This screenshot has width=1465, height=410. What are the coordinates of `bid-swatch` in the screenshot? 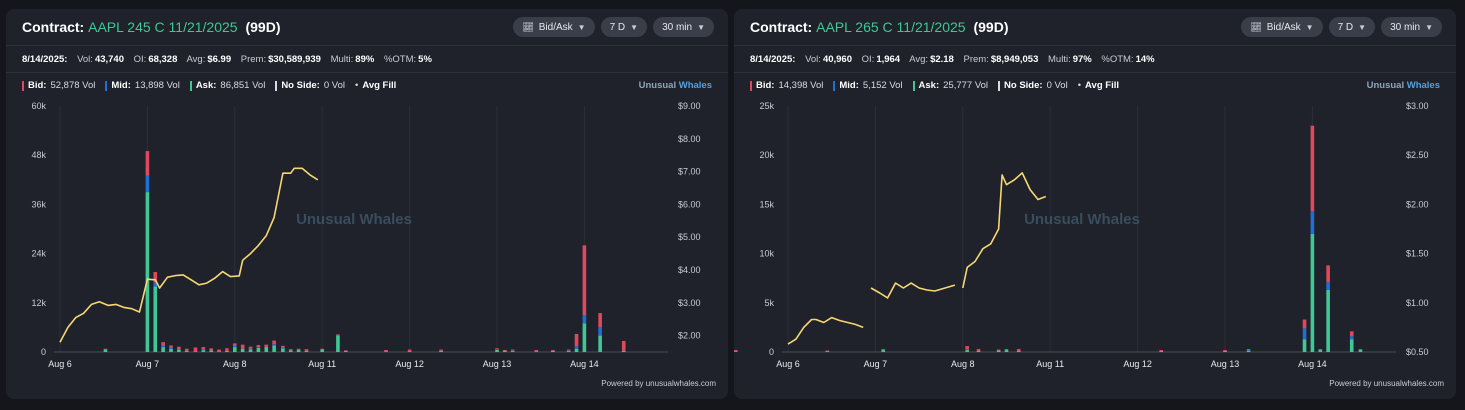 It's located at (751, 85).